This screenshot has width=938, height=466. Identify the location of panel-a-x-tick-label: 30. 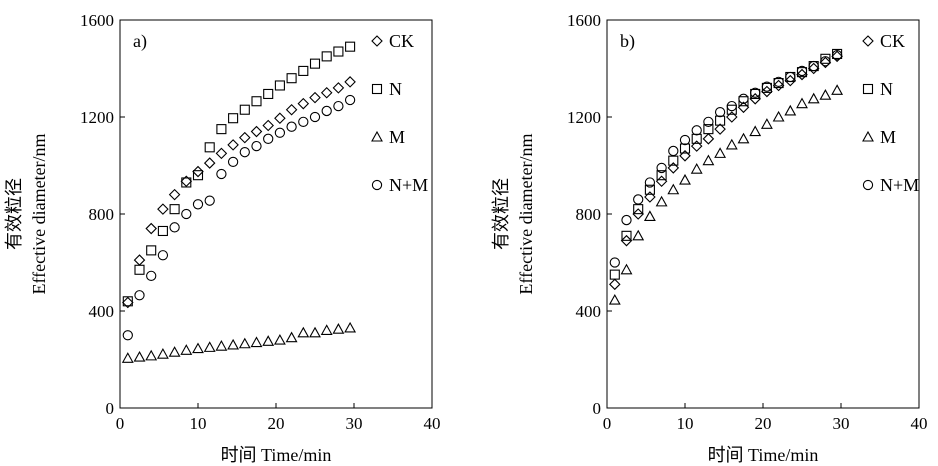
(354, 423).